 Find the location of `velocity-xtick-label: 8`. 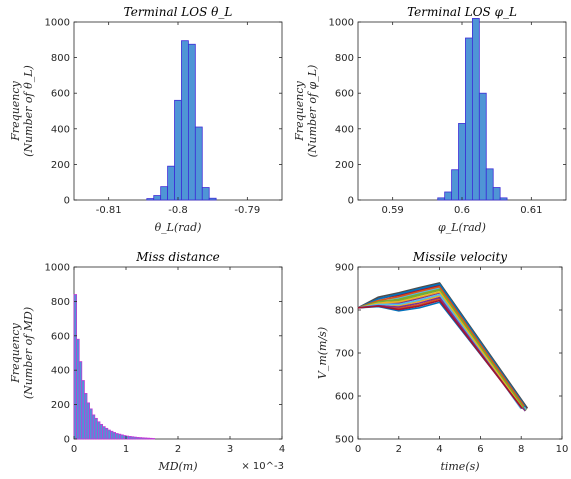

velocity-xtick-label: 8 is located at coordinates (521, 449).